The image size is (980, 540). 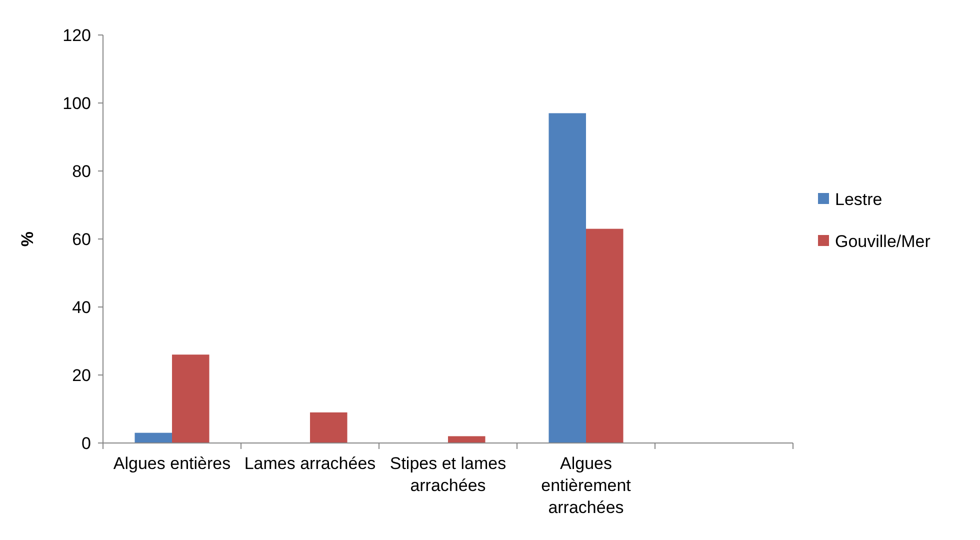 I want to click on x-tick-label: Stipes et lames arrachées, so click(x=448, y=474).